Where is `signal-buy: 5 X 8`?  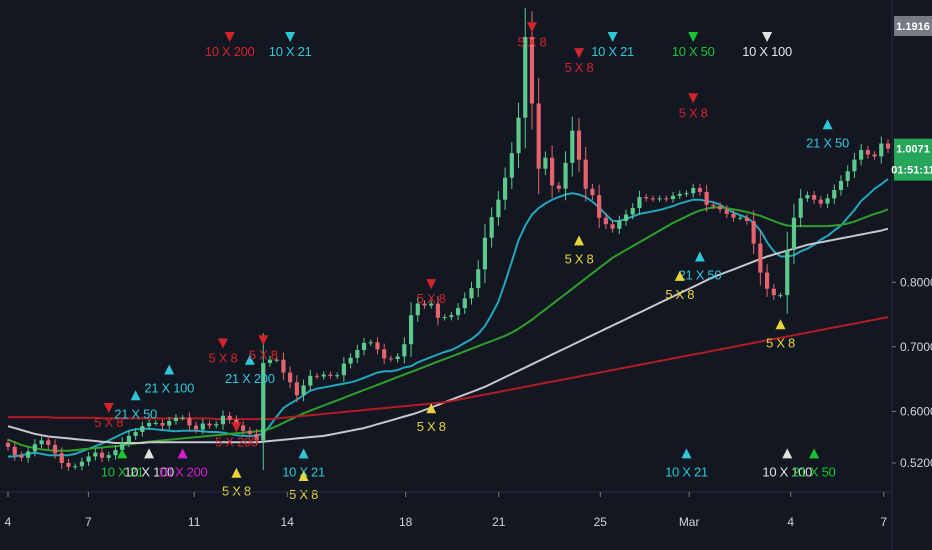
signal-buy: 5 X 8 is located at coordinates (680, 286).